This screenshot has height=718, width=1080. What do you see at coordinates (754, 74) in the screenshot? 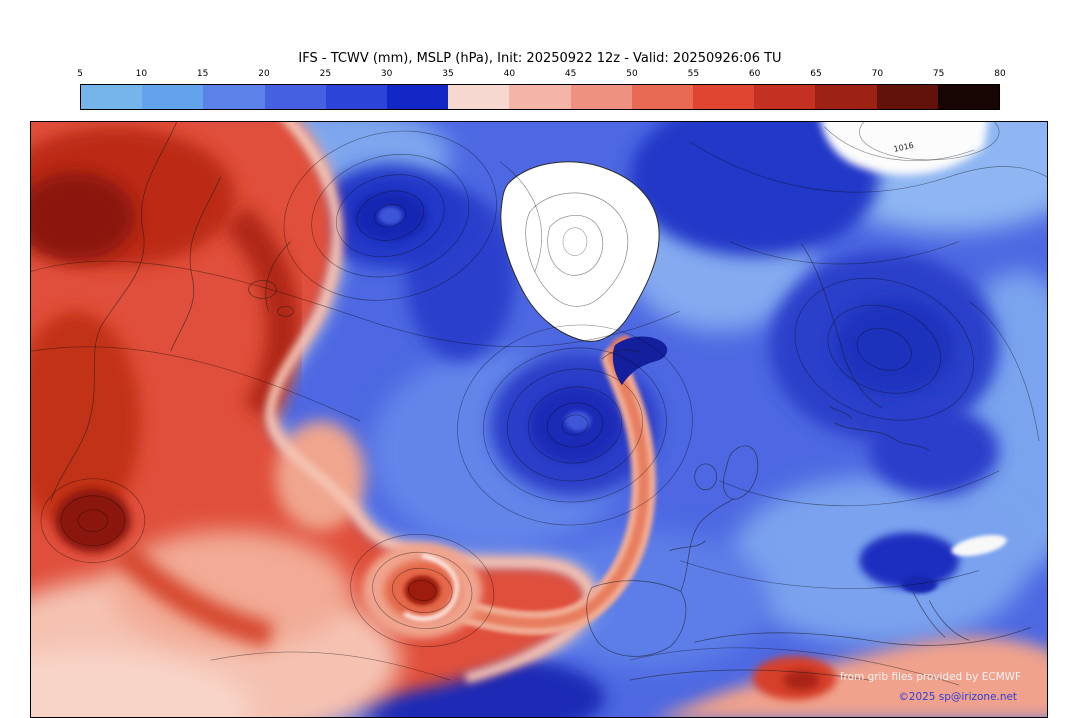
I see `colorbar-tick-label: 60` at bounding box center [754, 74].